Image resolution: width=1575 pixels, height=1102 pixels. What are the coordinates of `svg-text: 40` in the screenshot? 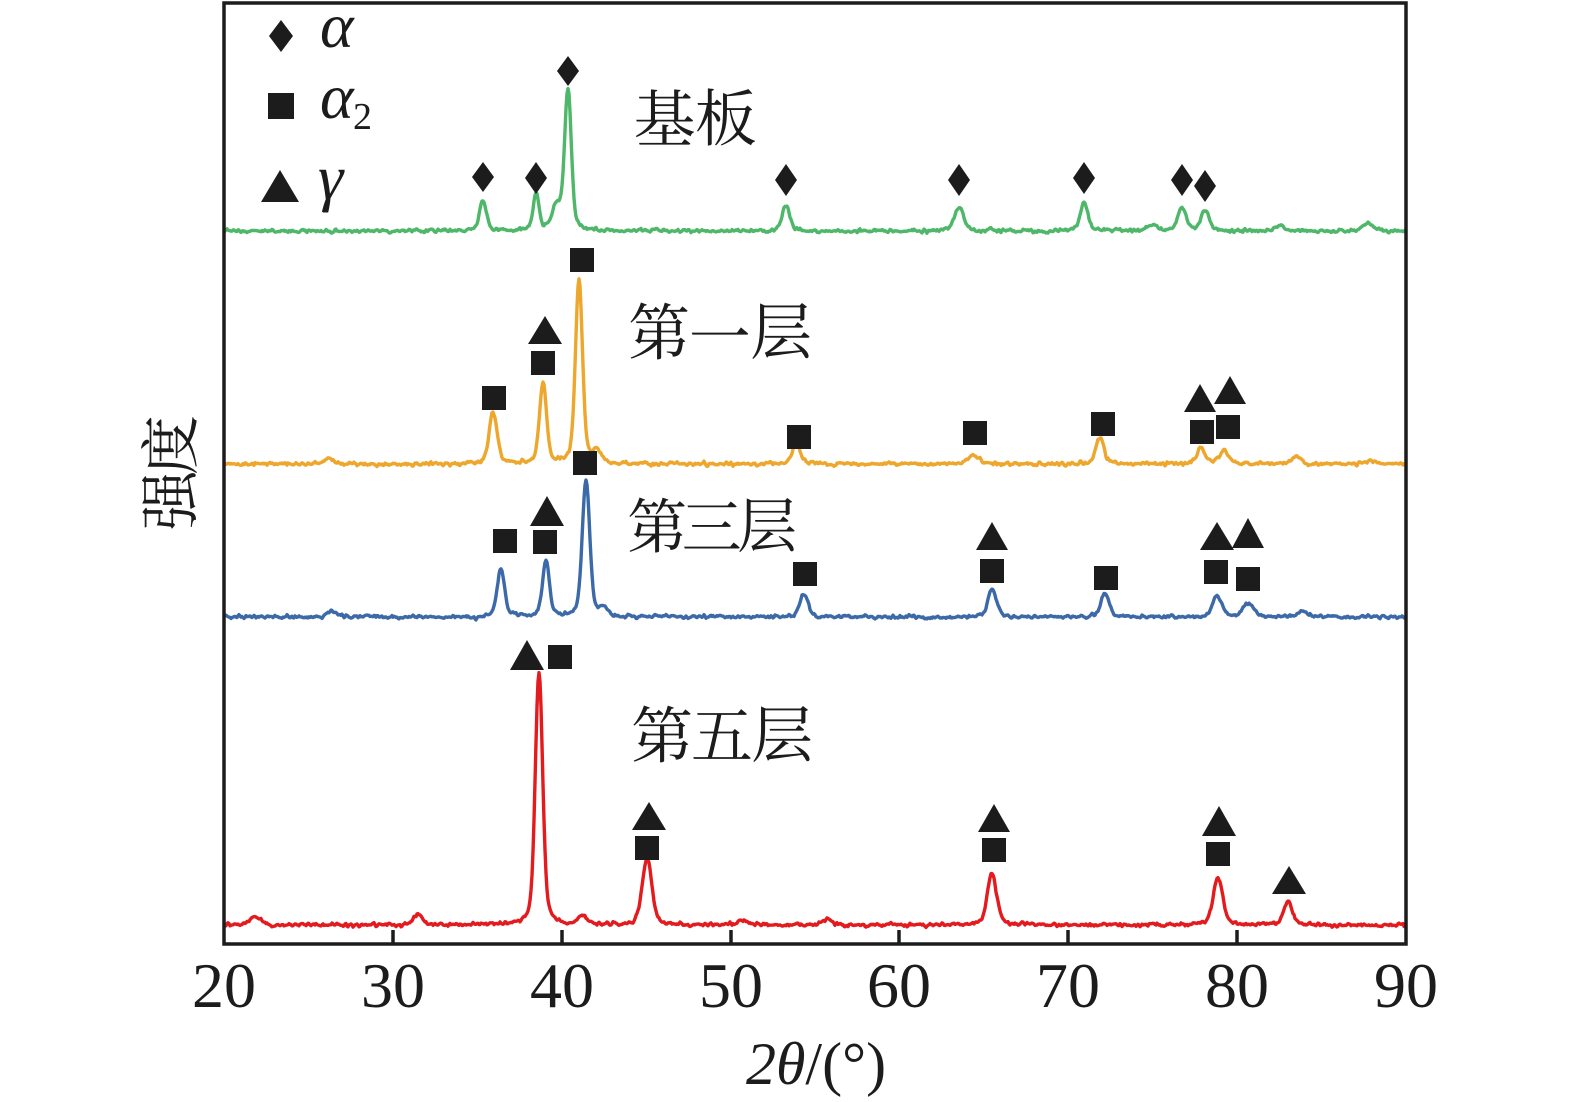 It's located at (562, 985).